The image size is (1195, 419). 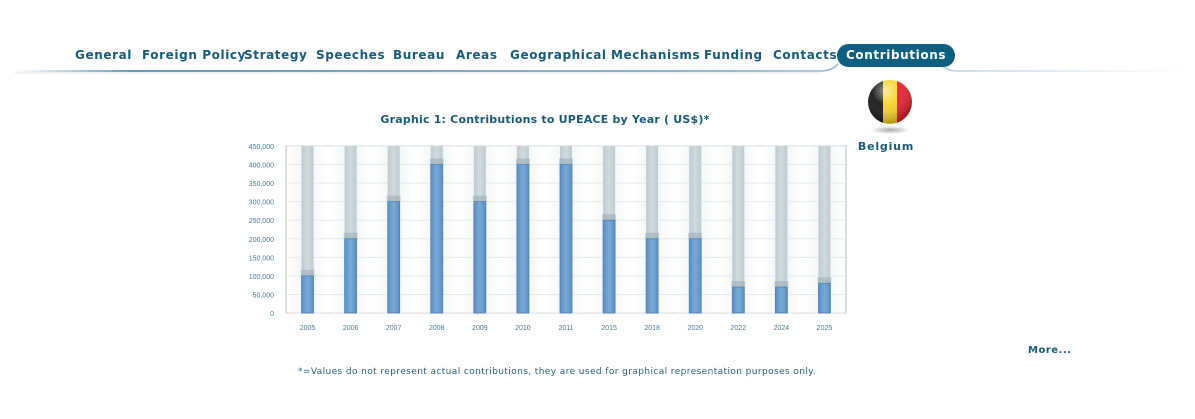 What do you see at coordinates (480, 328) in the screenshot?
I see `x-tick-label: 2009` at bounding box center [480, 328].